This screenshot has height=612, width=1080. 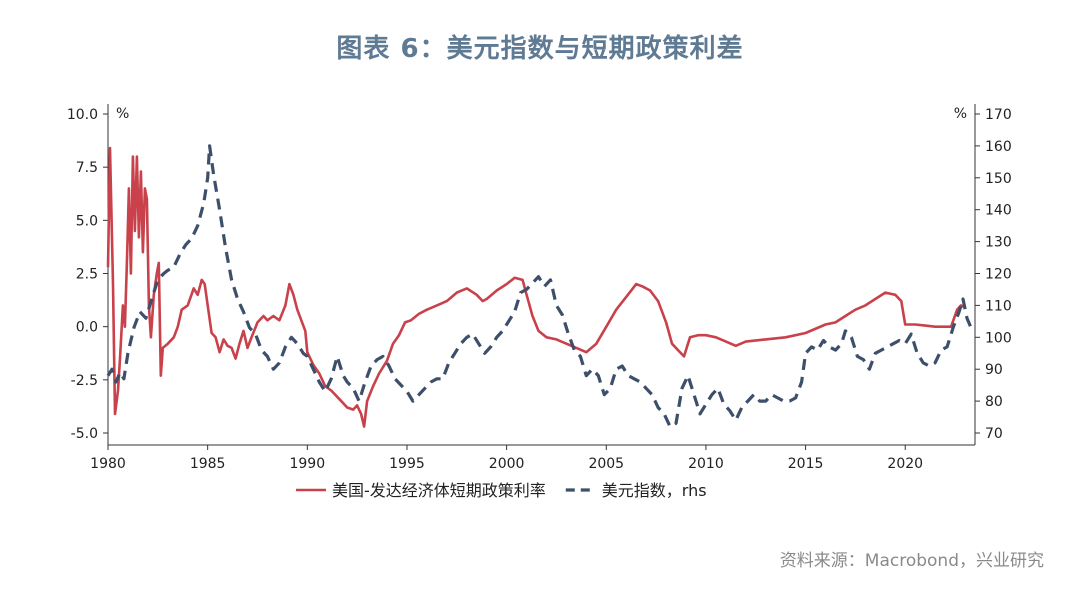 I want to click on y-right-tick-label: 150, so click(x=998, y=179).